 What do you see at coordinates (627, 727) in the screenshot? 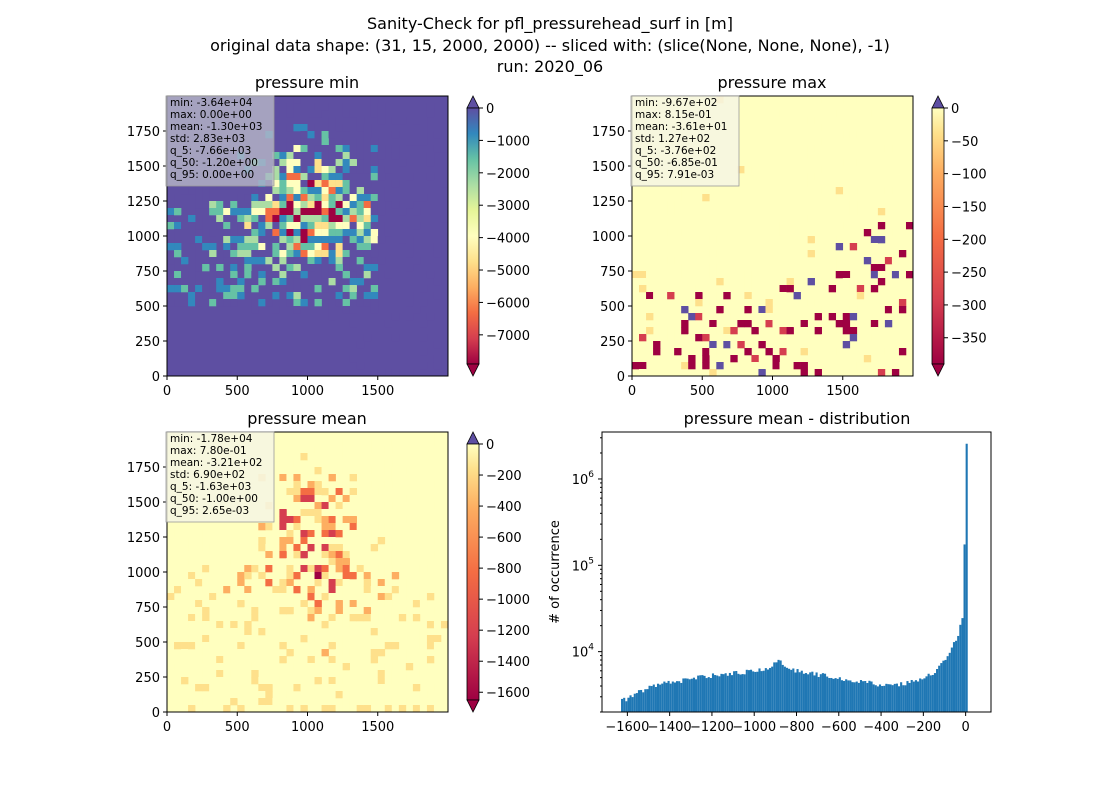
I see `x-tick-label: −1600` at bounding box center [627, 727].